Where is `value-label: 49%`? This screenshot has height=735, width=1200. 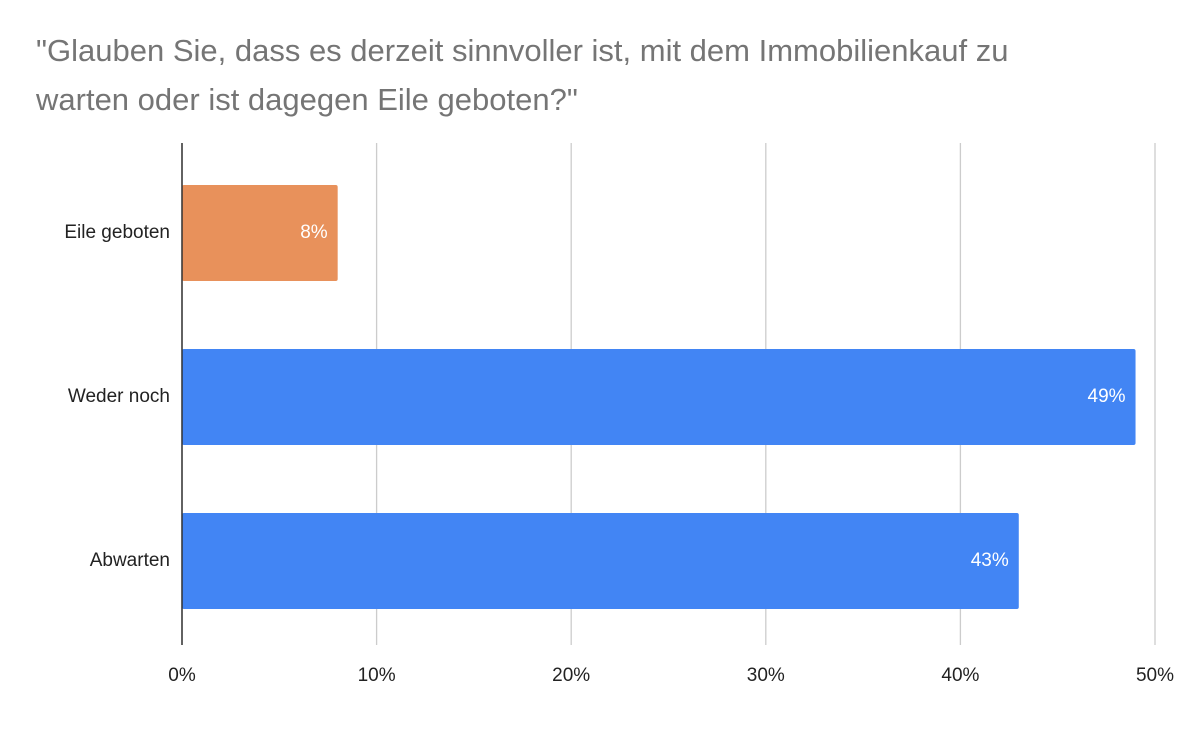 value-label: 49% is located at coordinates (1107, 396).